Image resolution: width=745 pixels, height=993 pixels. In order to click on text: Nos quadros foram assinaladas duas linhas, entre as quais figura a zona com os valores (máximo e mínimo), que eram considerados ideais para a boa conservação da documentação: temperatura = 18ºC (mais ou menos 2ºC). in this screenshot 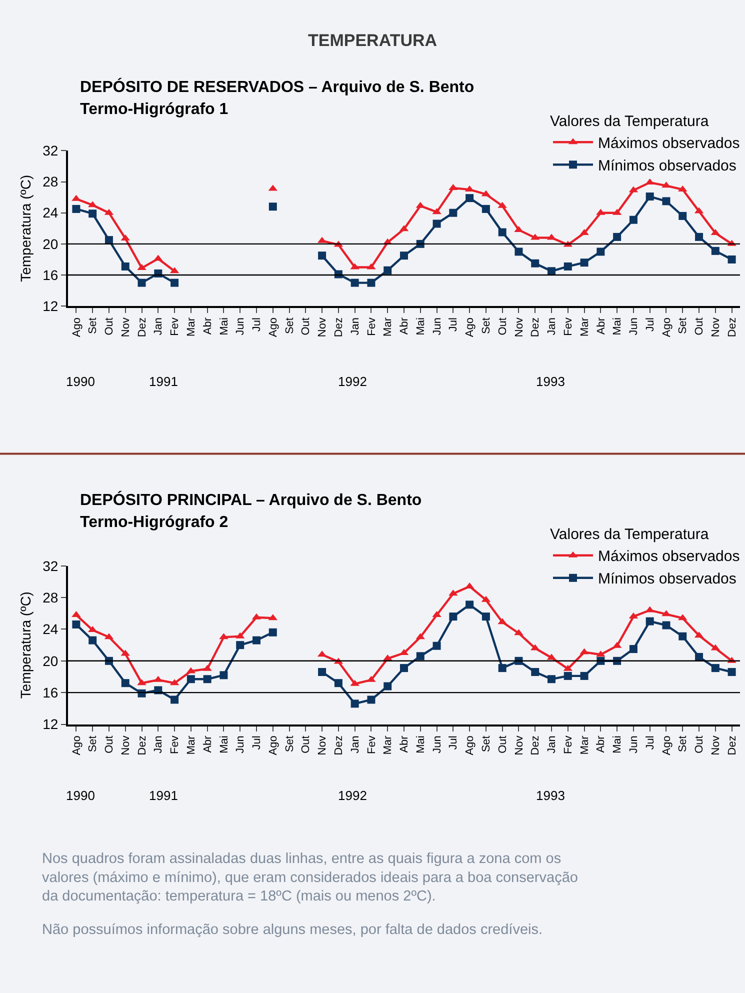, I will do `click(310, 878)`.